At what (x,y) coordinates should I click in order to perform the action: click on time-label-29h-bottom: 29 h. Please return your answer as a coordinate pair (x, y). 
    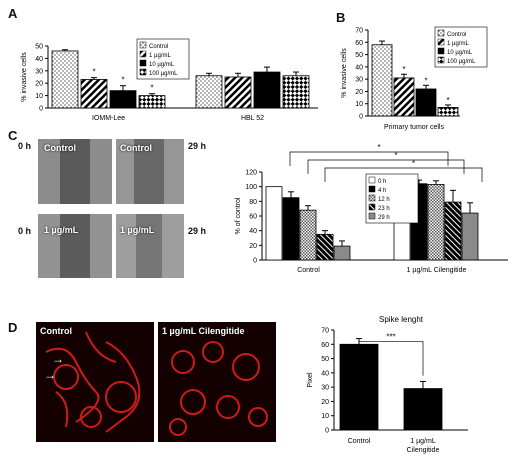
    Looking at the image, I should click on (197, 231).